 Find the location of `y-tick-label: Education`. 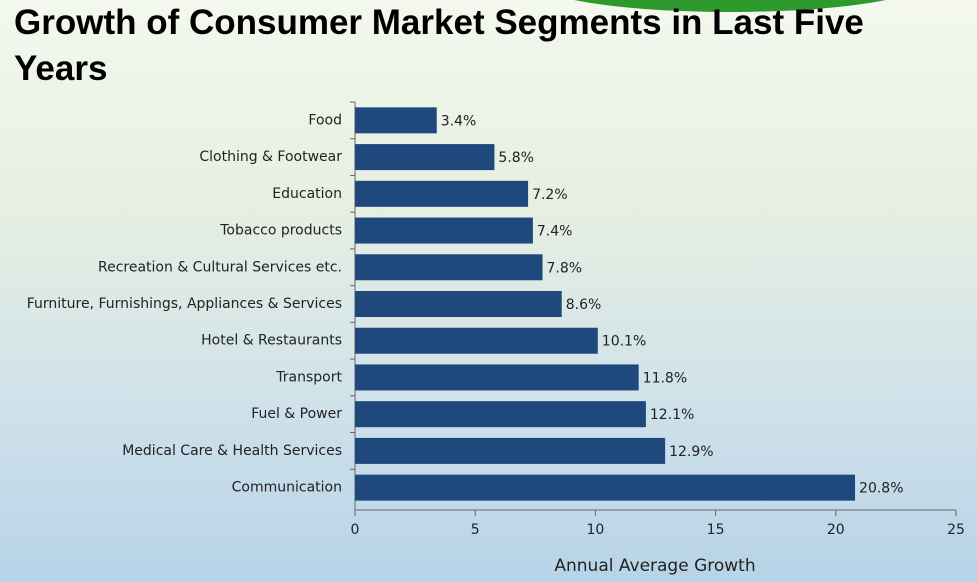

y-tick-label: Education is located at coordinates (307, 194).